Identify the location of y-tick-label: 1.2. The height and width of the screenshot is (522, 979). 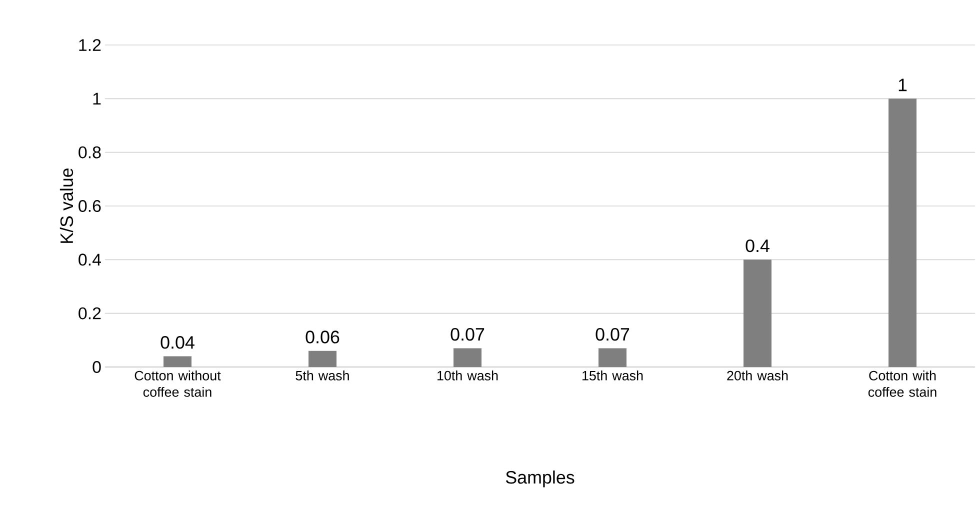
(90, 45).